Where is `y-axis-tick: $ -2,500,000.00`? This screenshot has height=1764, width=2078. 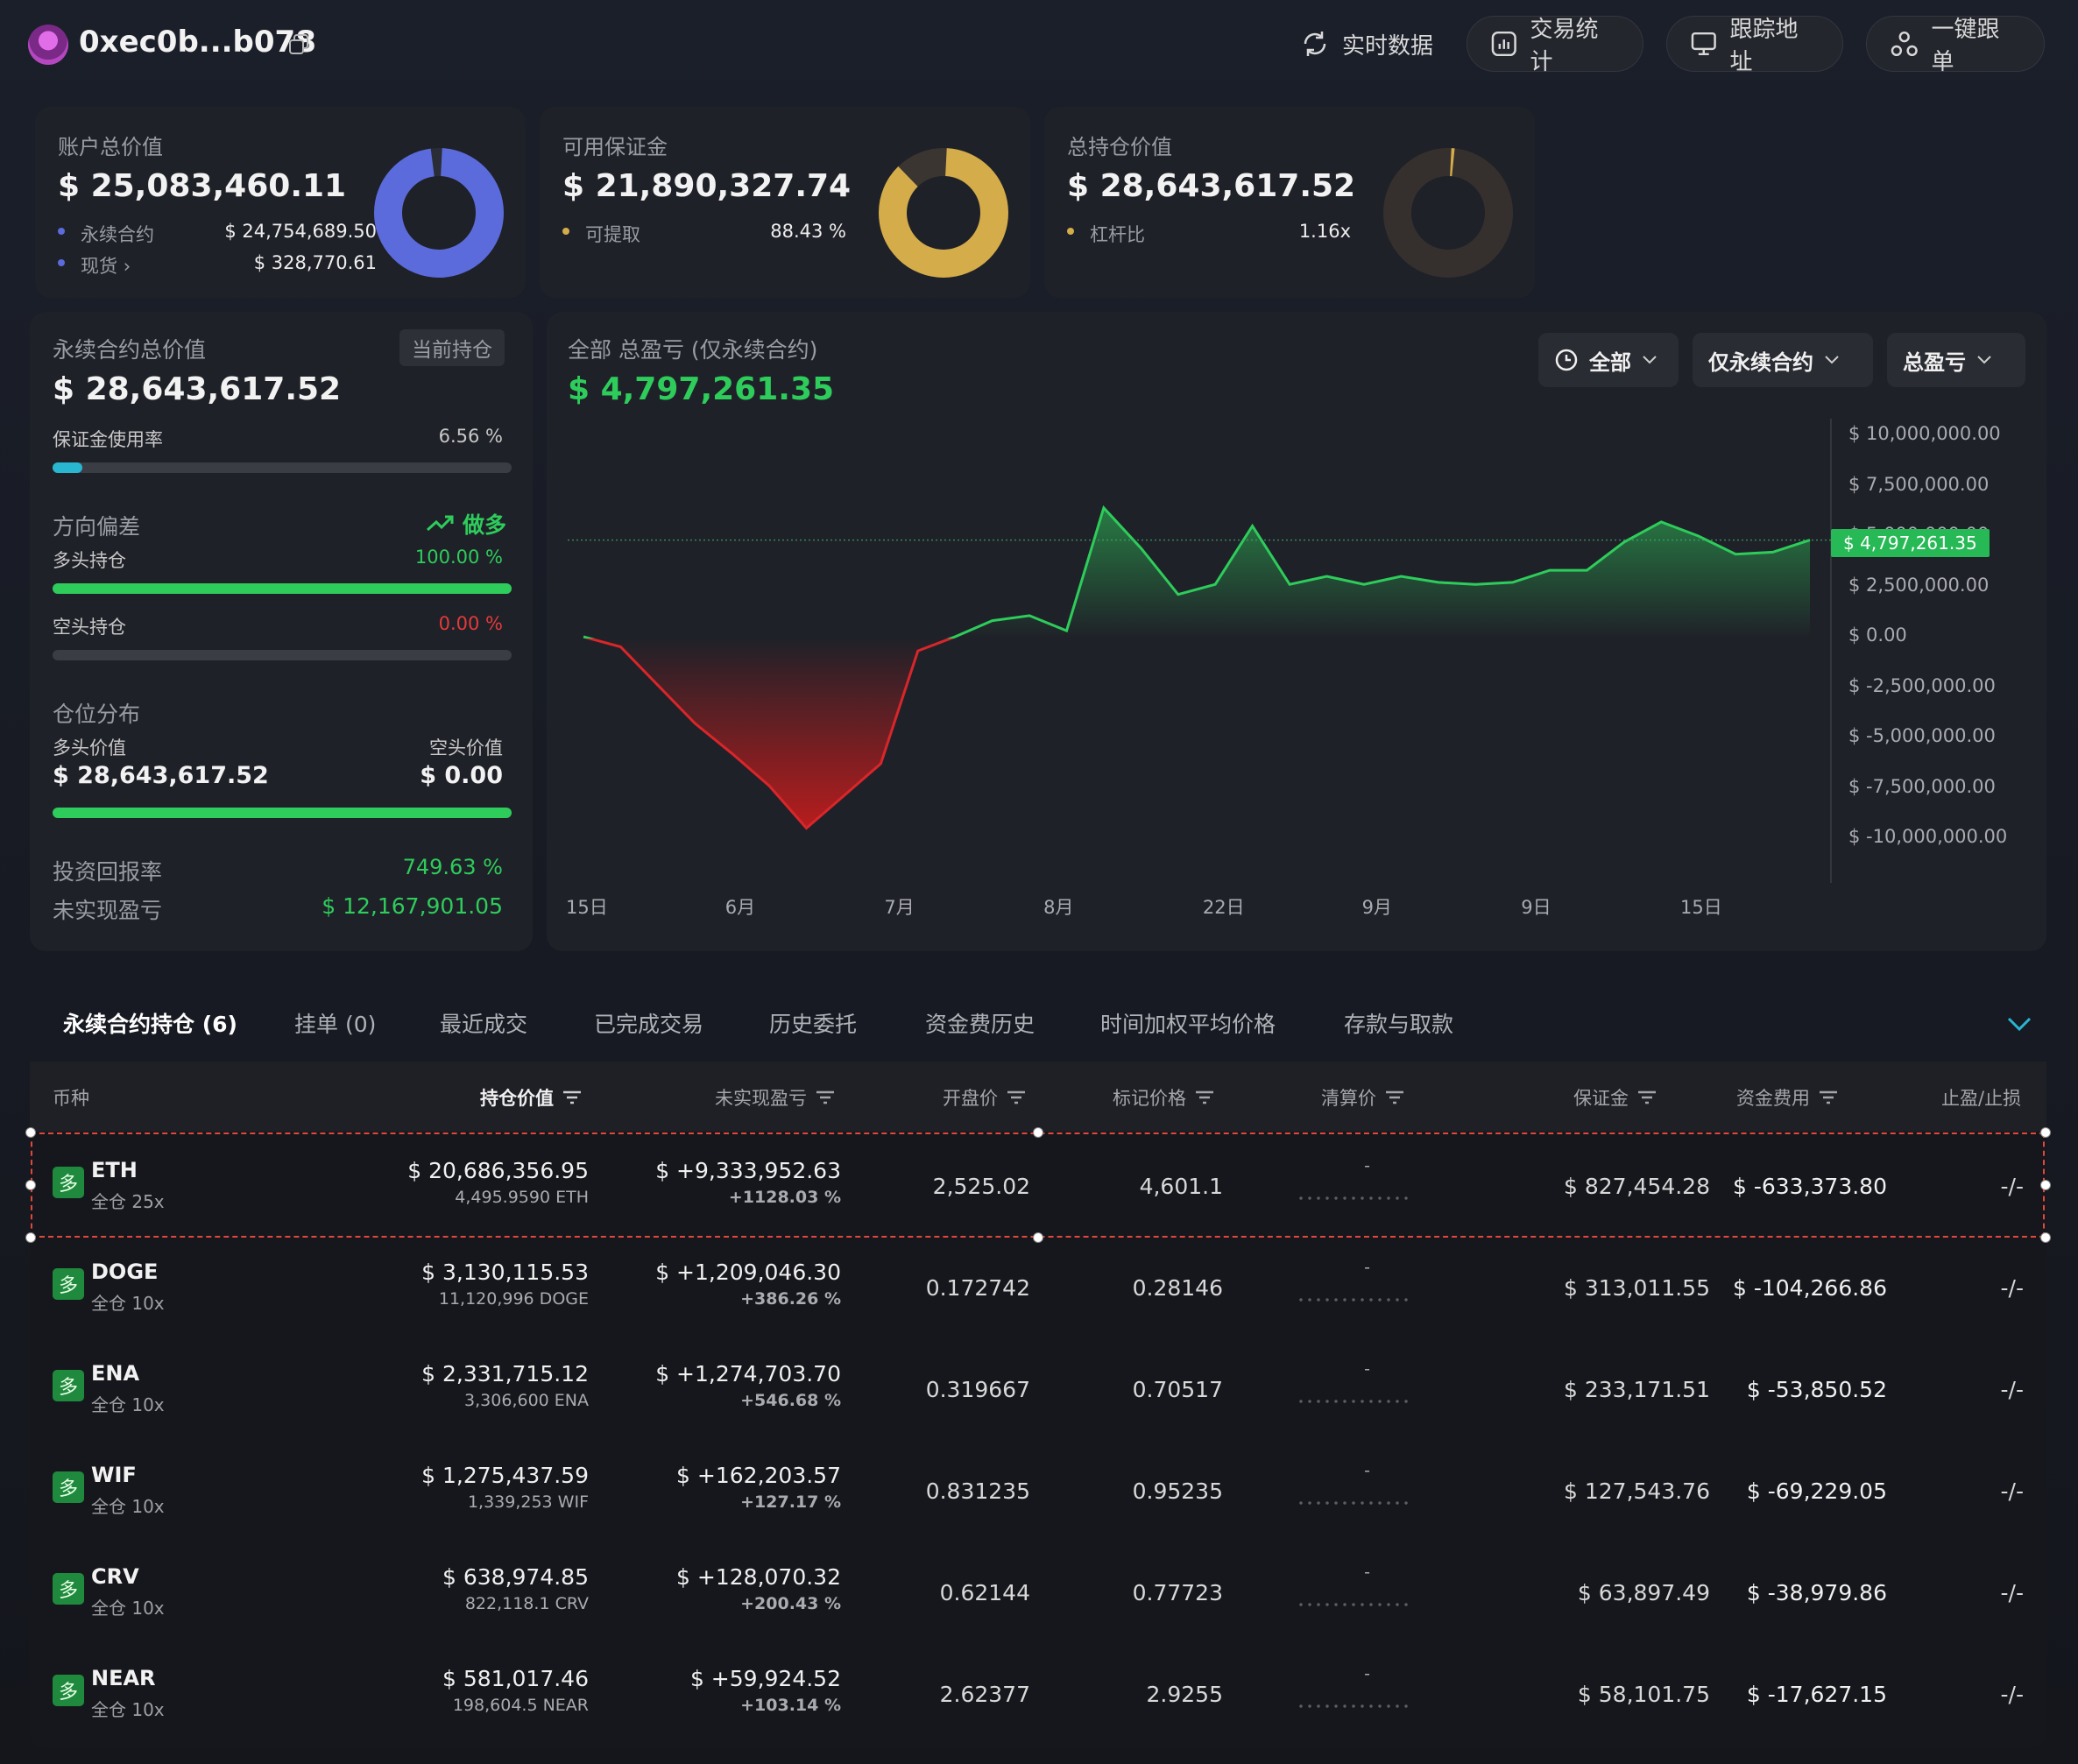 y-axis-tick: $ -2,500,000.00 is located at coordinates (1922, 685).